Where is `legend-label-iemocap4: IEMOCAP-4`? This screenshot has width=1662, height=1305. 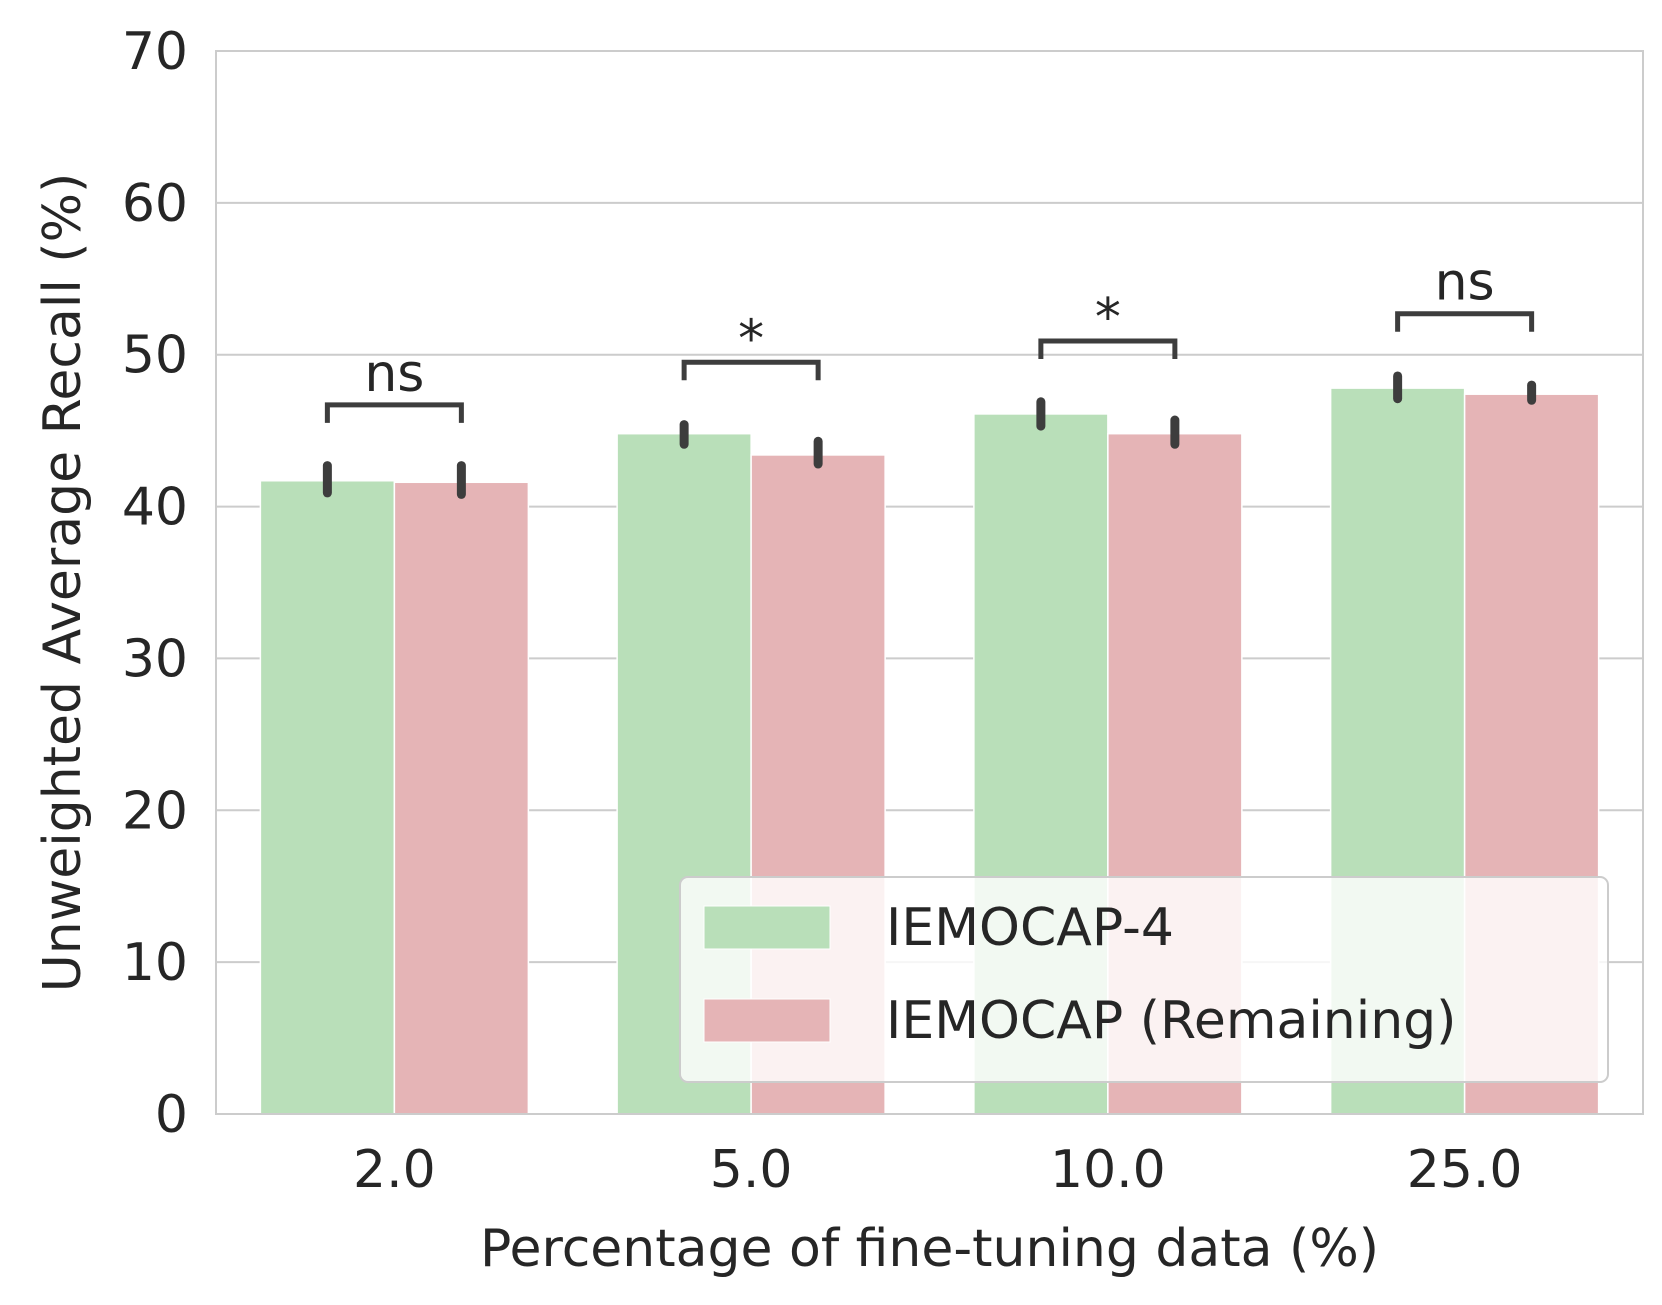
legend-label-iemocap4: IEMOCAP-4 is located at coordinates (1030, 928).